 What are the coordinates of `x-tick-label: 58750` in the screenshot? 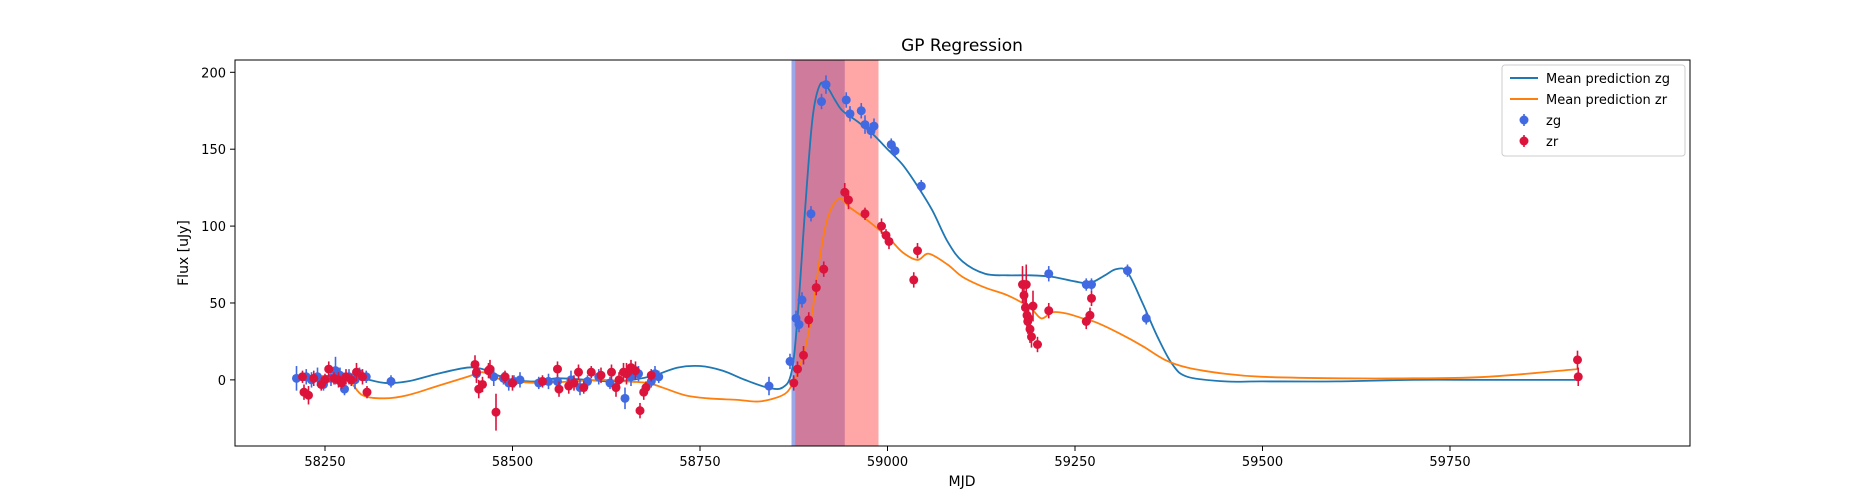 It's located at (699, 462).